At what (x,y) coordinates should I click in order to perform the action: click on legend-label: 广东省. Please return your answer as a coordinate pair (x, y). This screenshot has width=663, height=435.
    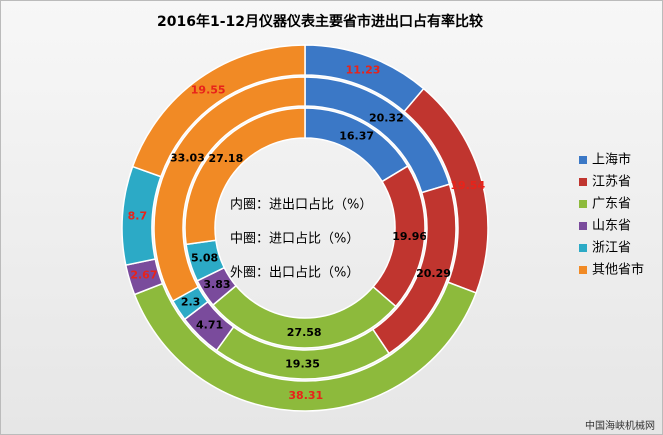
    Looking at the image, I should click on (611, 204).